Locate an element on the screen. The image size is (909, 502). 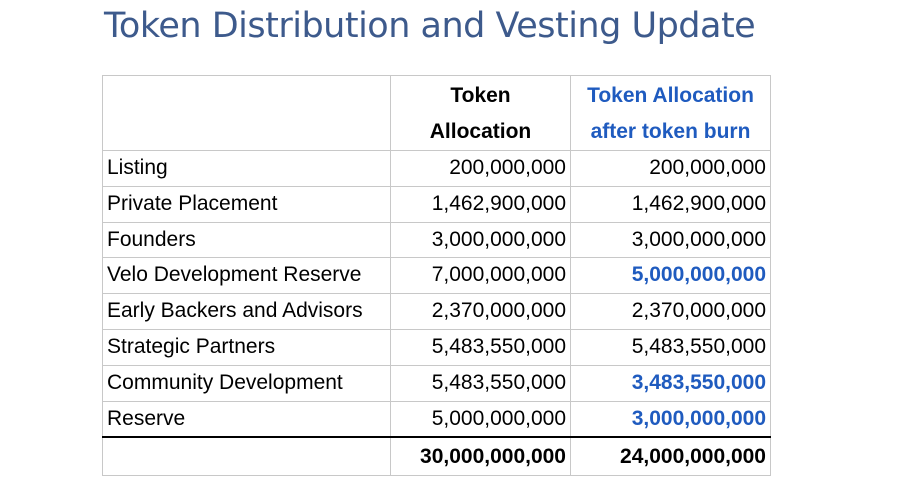
row-label: Private Placement is located at coordinates (246, 204).